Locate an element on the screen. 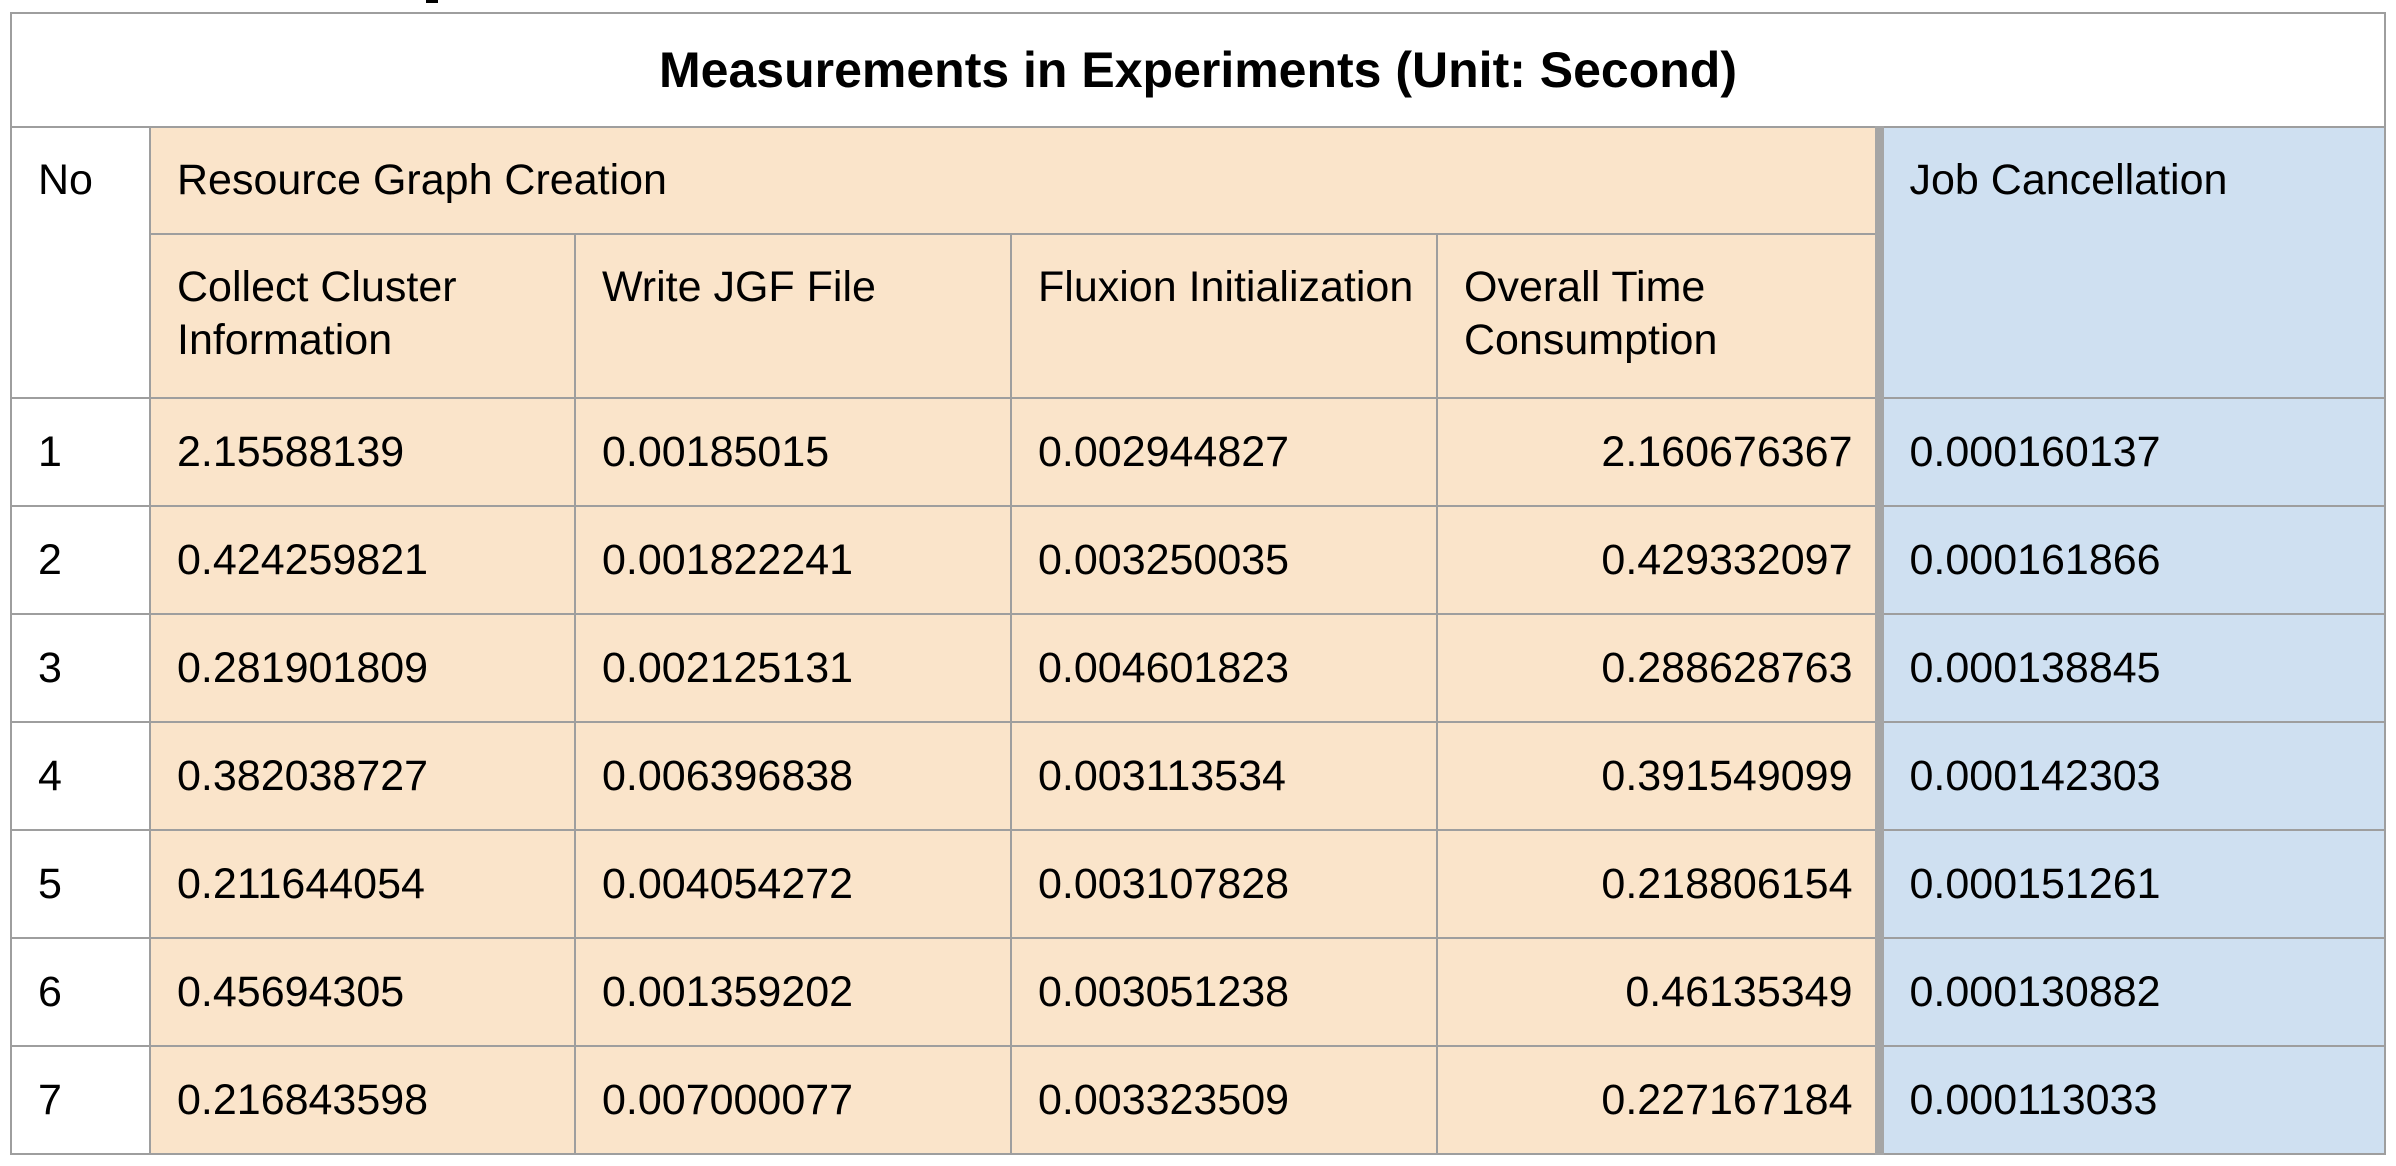 This screenshot has width=2396, height=1166. cell-overall: 0.46135349 is located at coordinates (1660, 992).